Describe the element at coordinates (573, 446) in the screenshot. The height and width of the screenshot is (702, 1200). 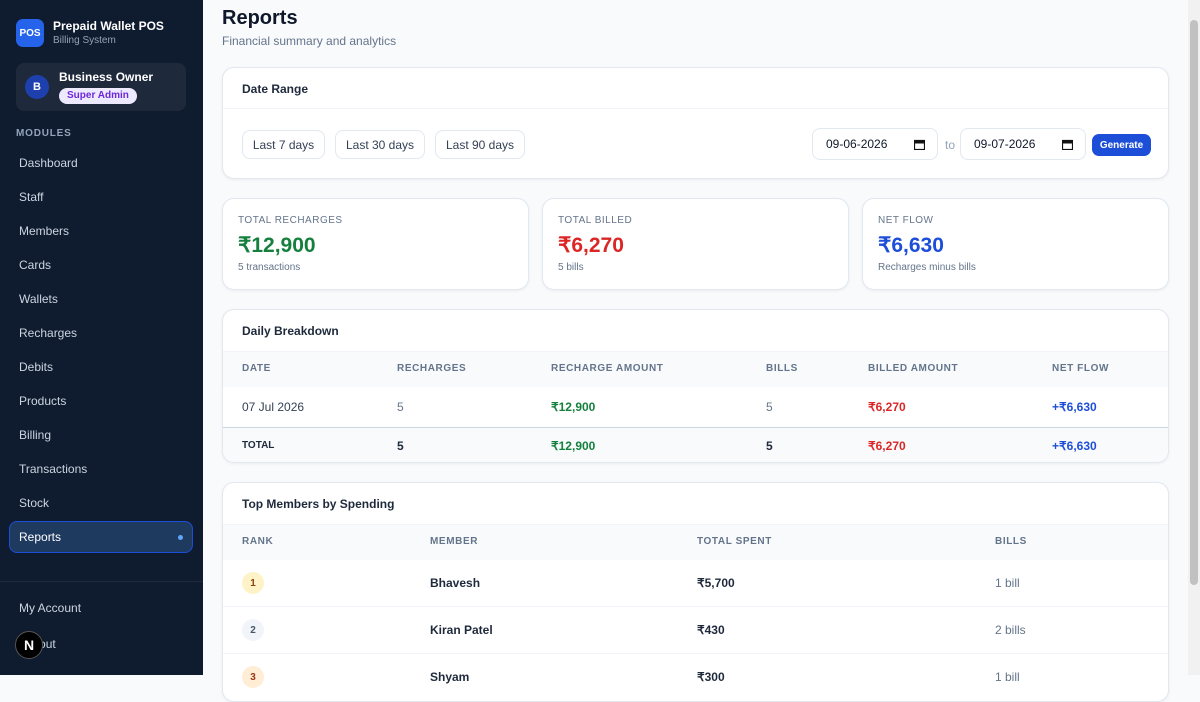
I see `total-cell: ₹12,900` at that location.